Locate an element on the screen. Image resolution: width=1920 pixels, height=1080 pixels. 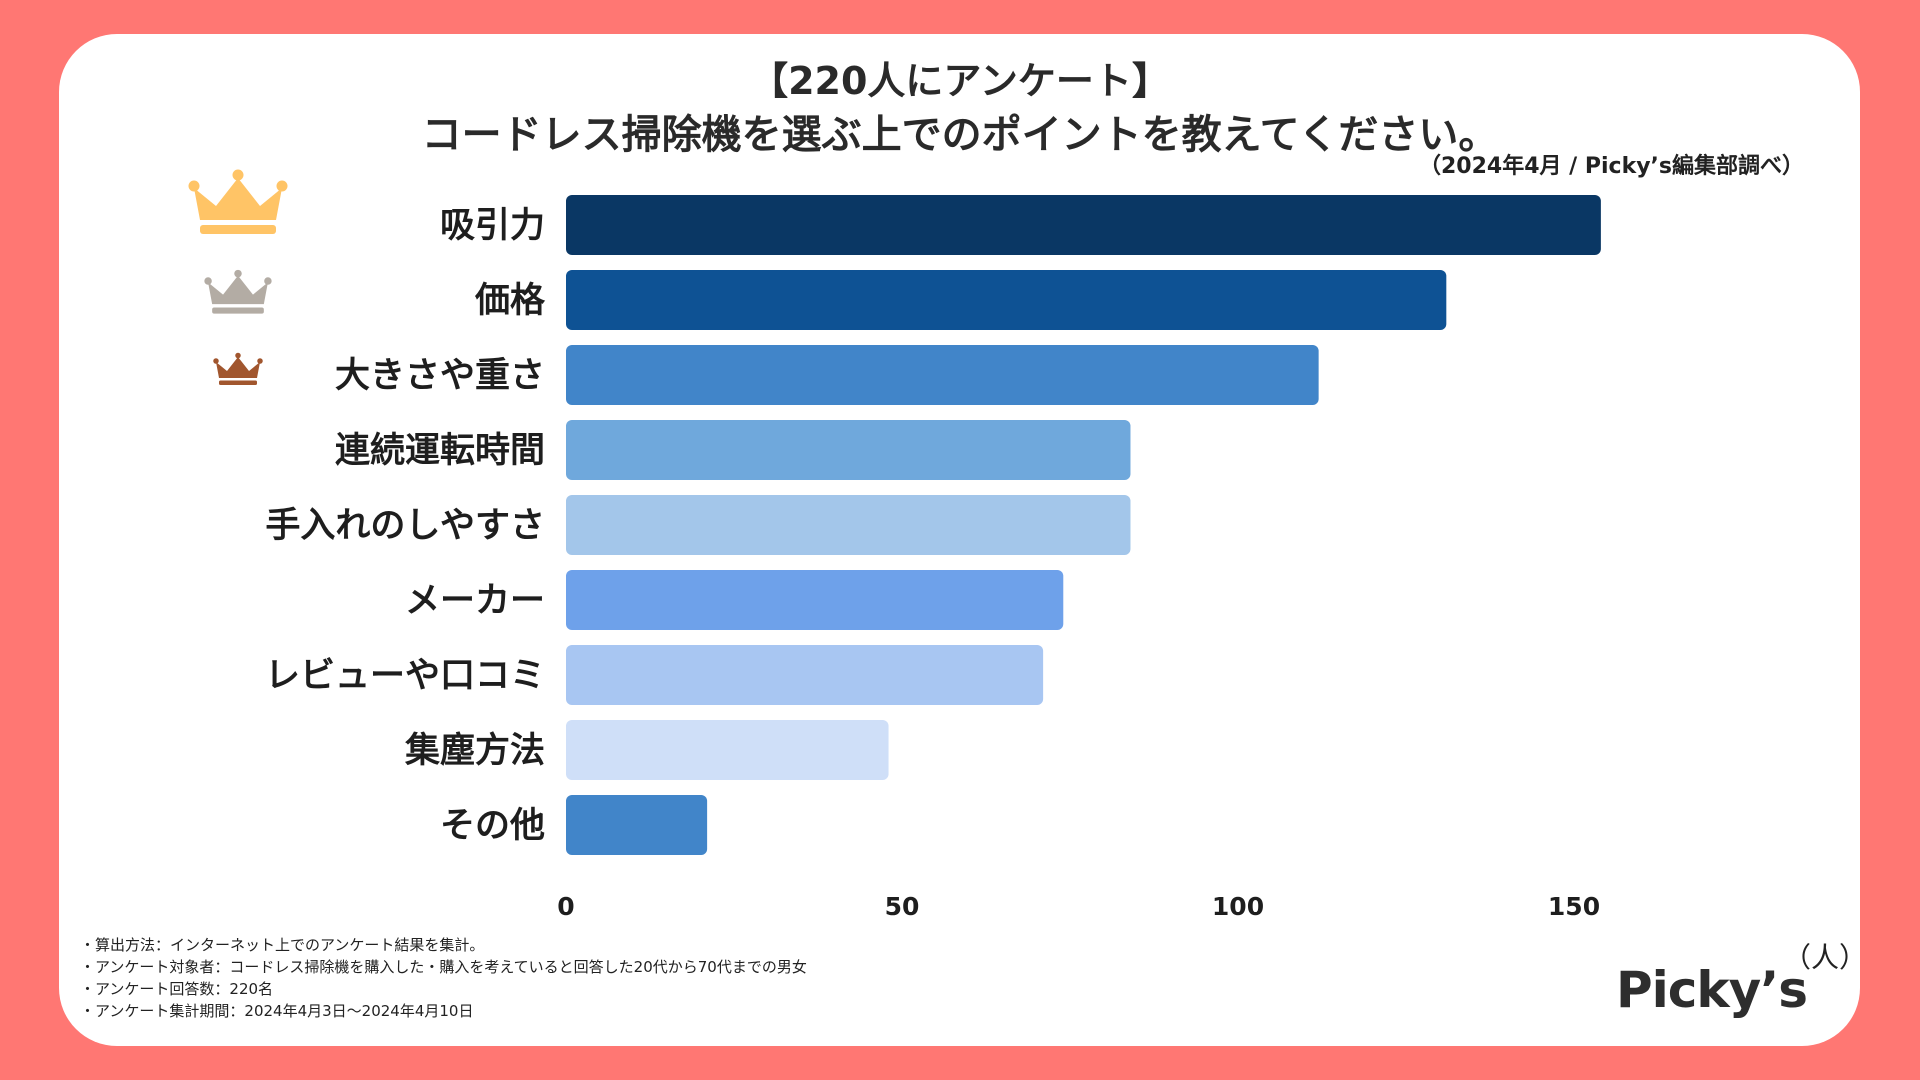
category-label: 手入れのしやすさ is located at coordinates (405, 526).